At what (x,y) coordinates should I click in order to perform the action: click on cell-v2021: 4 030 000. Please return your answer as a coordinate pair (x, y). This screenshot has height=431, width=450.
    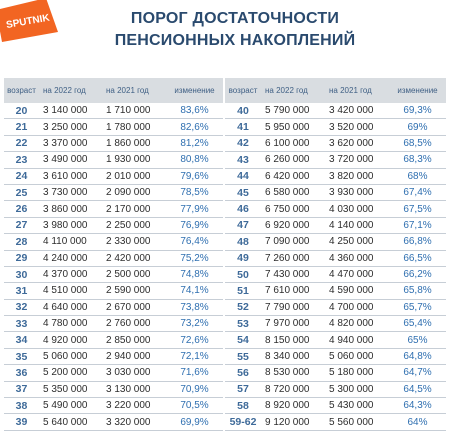
    Looking at the image, I should click on (357, 209).